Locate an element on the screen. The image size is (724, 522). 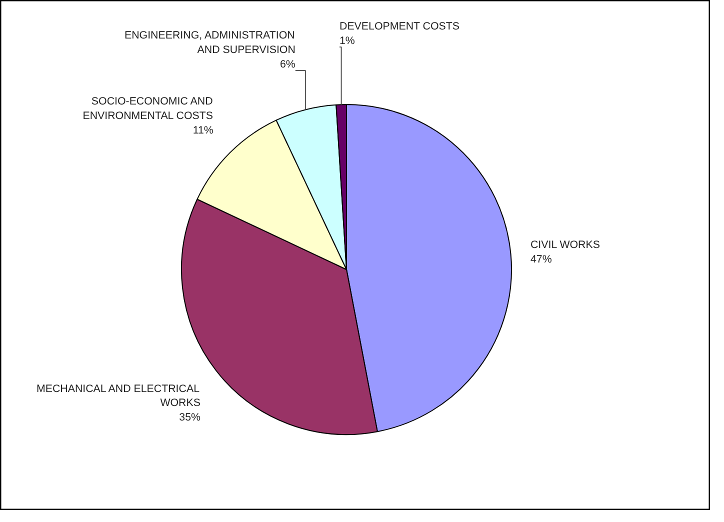
slice-label: MECHANICAL AND ELECTRICAL WORKS is located at coordinates (118, 396).